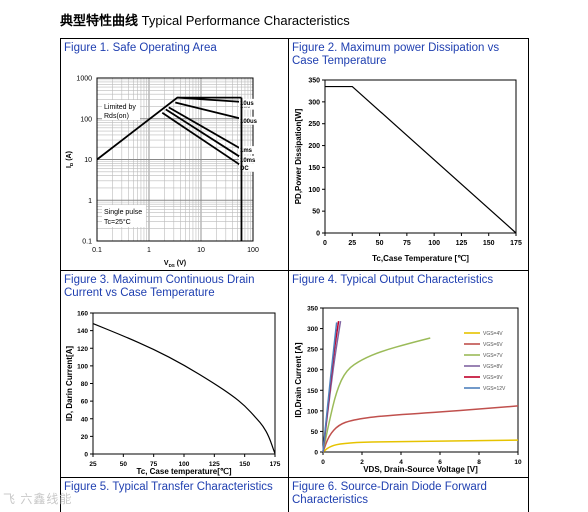 The height and width of the screenshot is (512, 588). I want to click on fig3-x-tick-label: 175, so click(275, 464).